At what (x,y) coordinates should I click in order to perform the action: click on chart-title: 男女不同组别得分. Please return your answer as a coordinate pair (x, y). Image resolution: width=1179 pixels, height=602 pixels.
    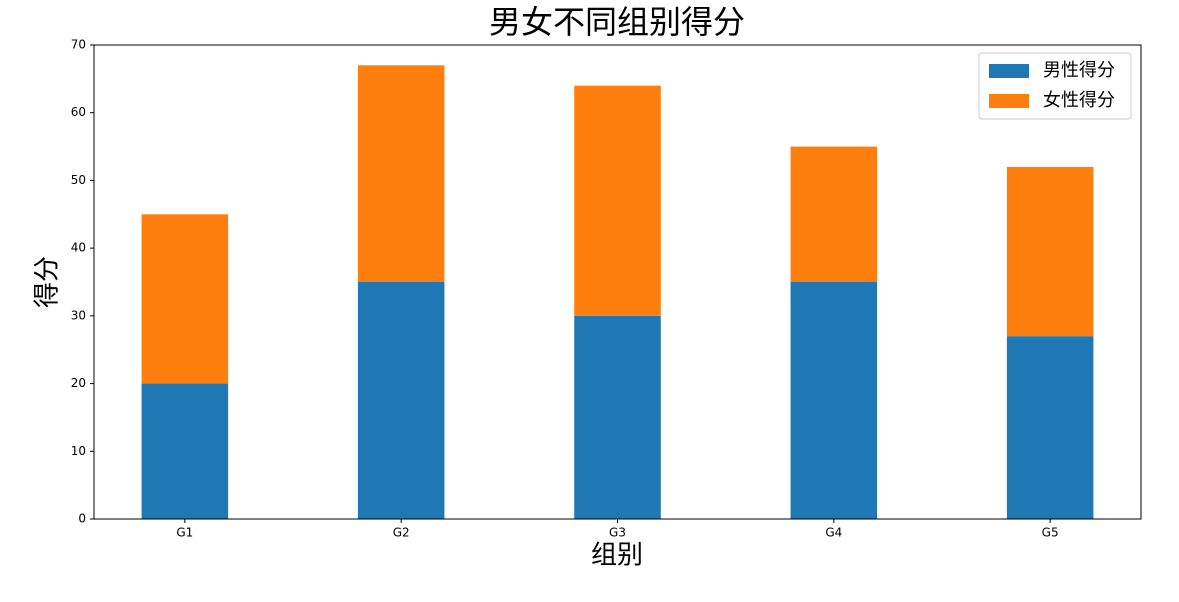
    Looking at the image, I should click on (617, 22).